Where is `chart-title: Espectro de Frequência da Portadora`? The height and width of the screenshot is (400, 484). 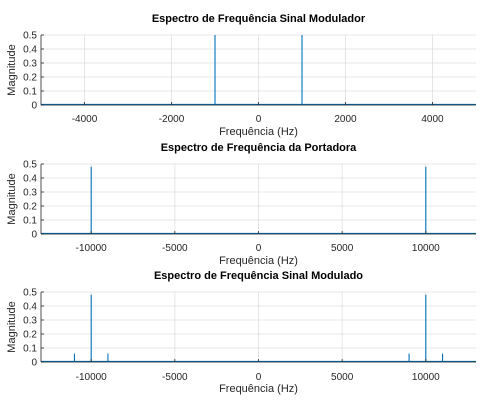 chart-title: Espectro de Frequência da Portadora is located at coordinates (259, 148).